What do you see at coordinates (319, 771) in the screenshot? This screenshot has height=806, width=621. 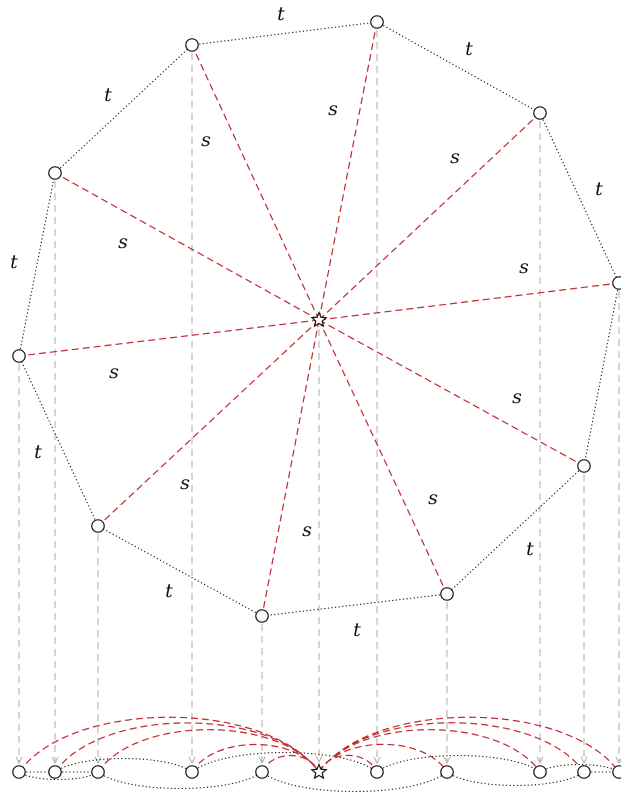 I see `line-star-vertex` at bounding box center [319, 771].